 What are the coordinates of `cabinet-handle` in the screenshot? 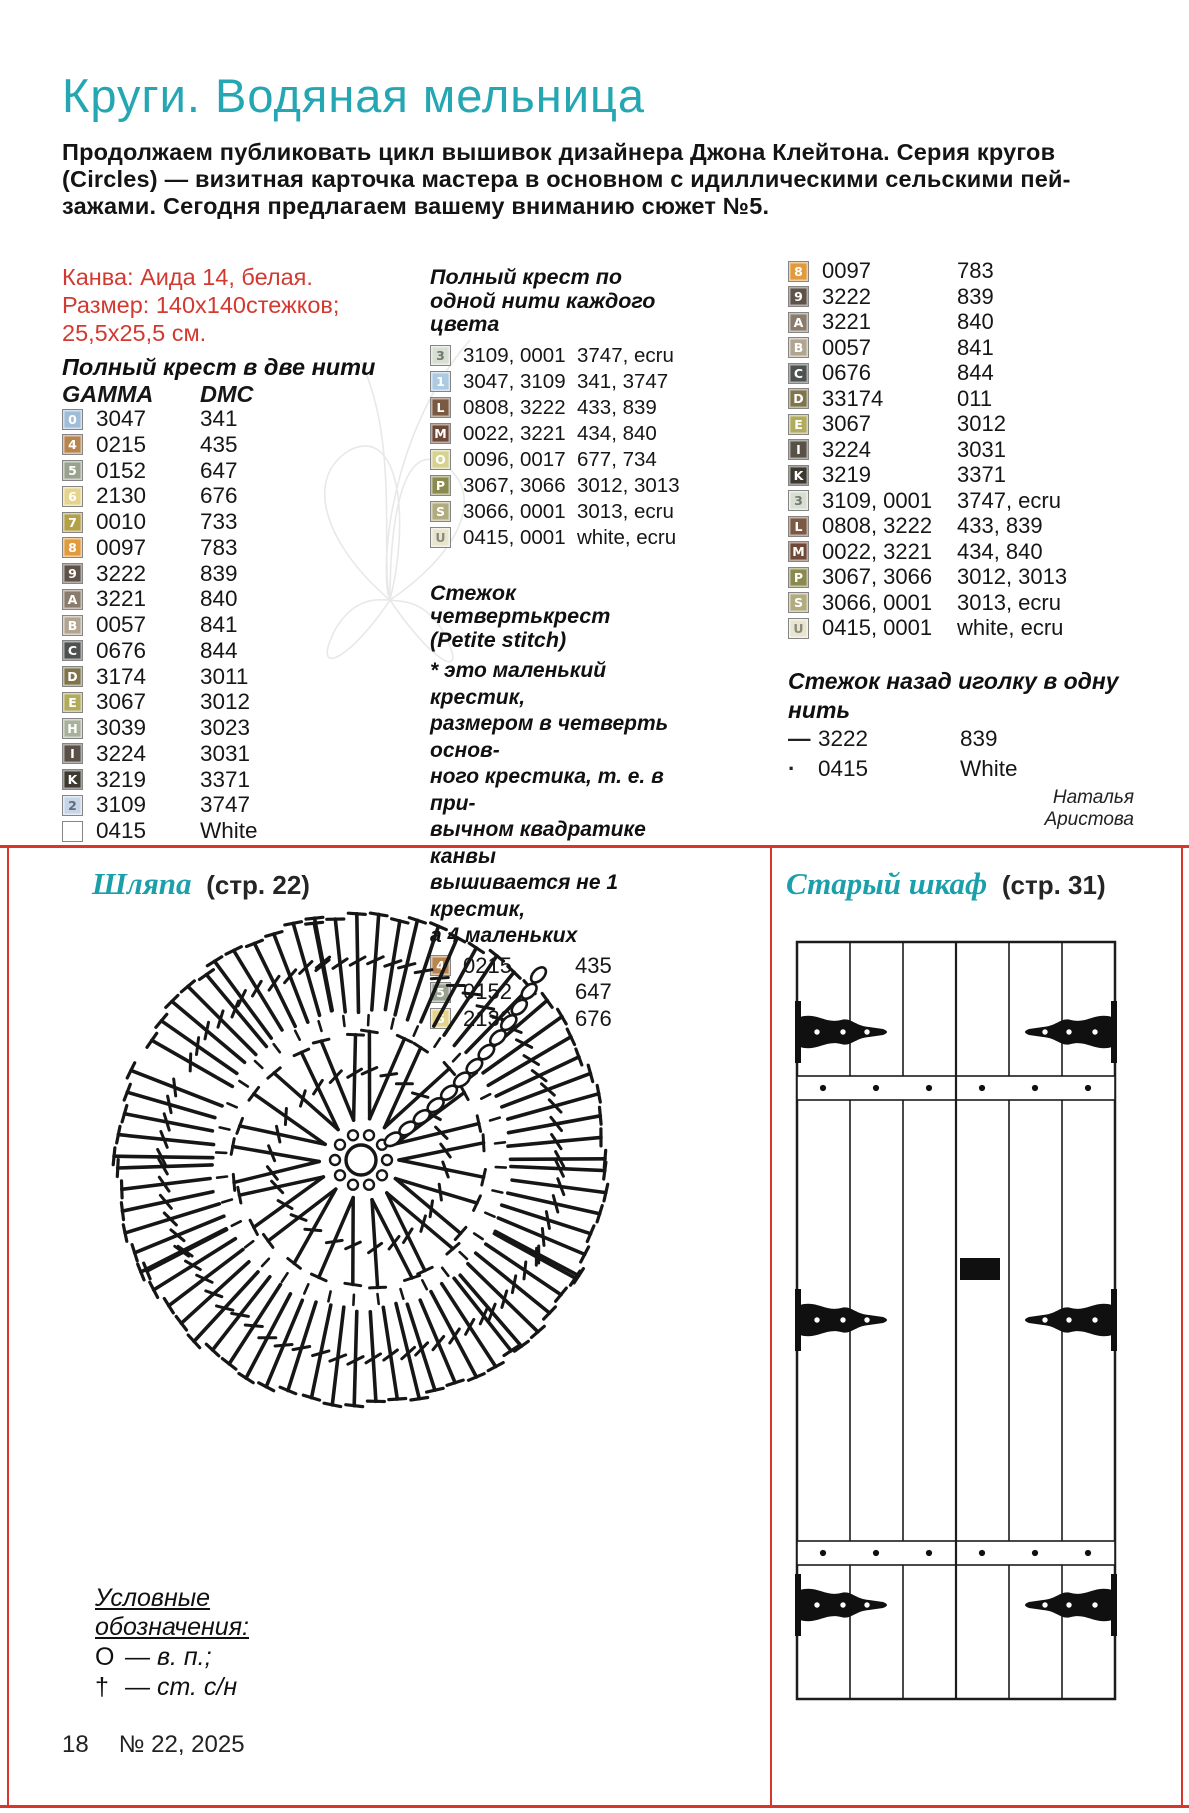 It's located at (980, 1269).